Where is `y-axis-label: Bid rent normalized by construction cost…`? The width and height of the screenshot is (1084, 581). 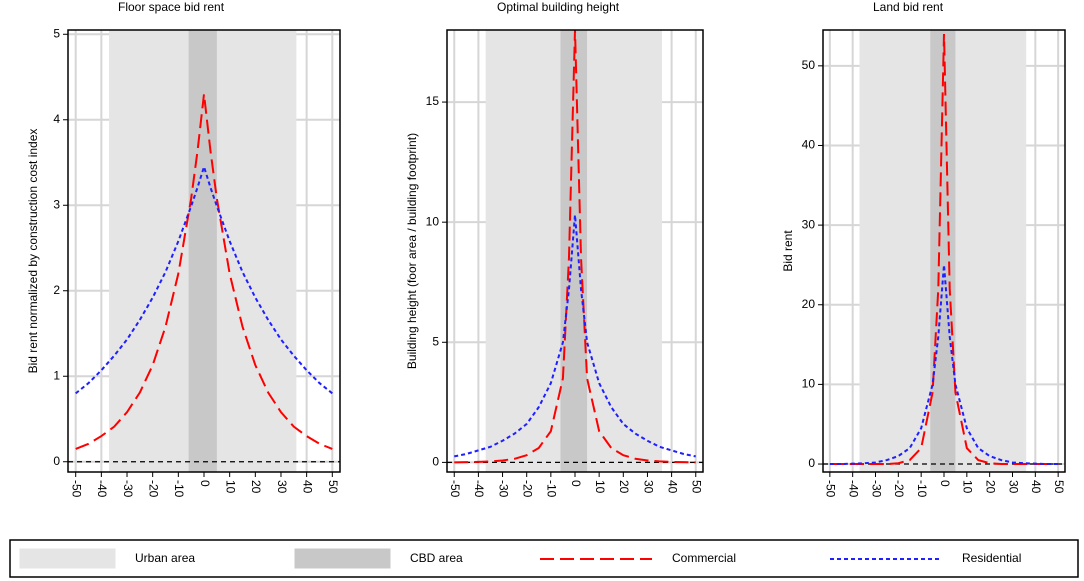
y-axis-label: Bid rent normalized by construction cost… is located at coordinates (33, 251).